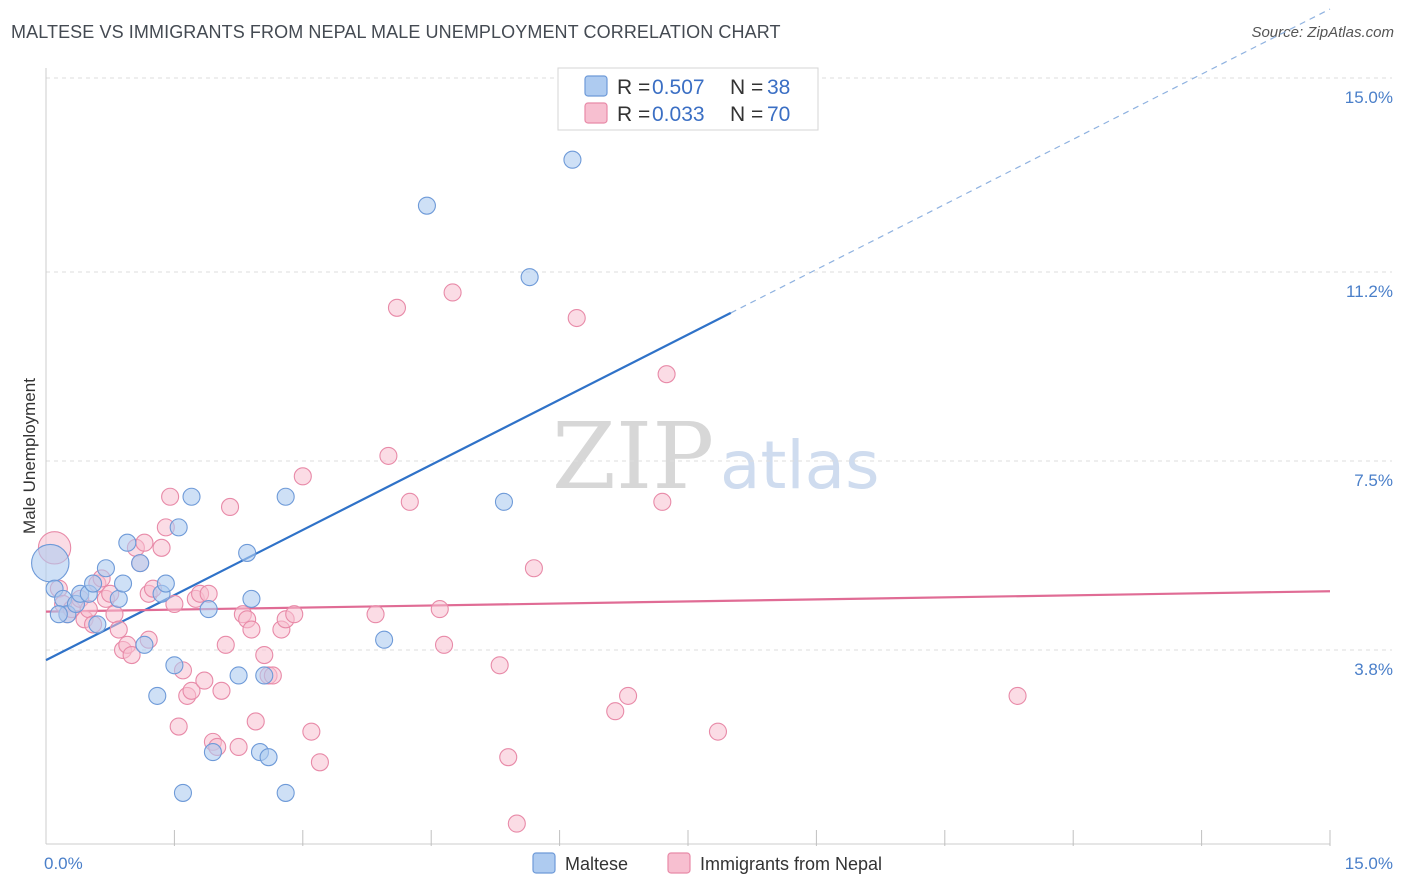  Describe the element at coordinates (29, 456) in the screenshot. I see `y-axis-label: Male Unemployment` at that location.